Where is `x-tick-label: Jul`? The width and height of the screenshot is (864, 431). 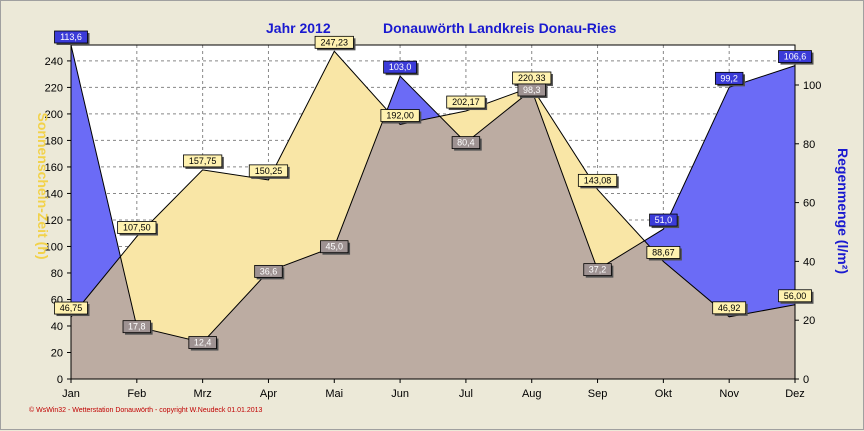
x-tick-label: Jul is located at coordinates (466, 394).